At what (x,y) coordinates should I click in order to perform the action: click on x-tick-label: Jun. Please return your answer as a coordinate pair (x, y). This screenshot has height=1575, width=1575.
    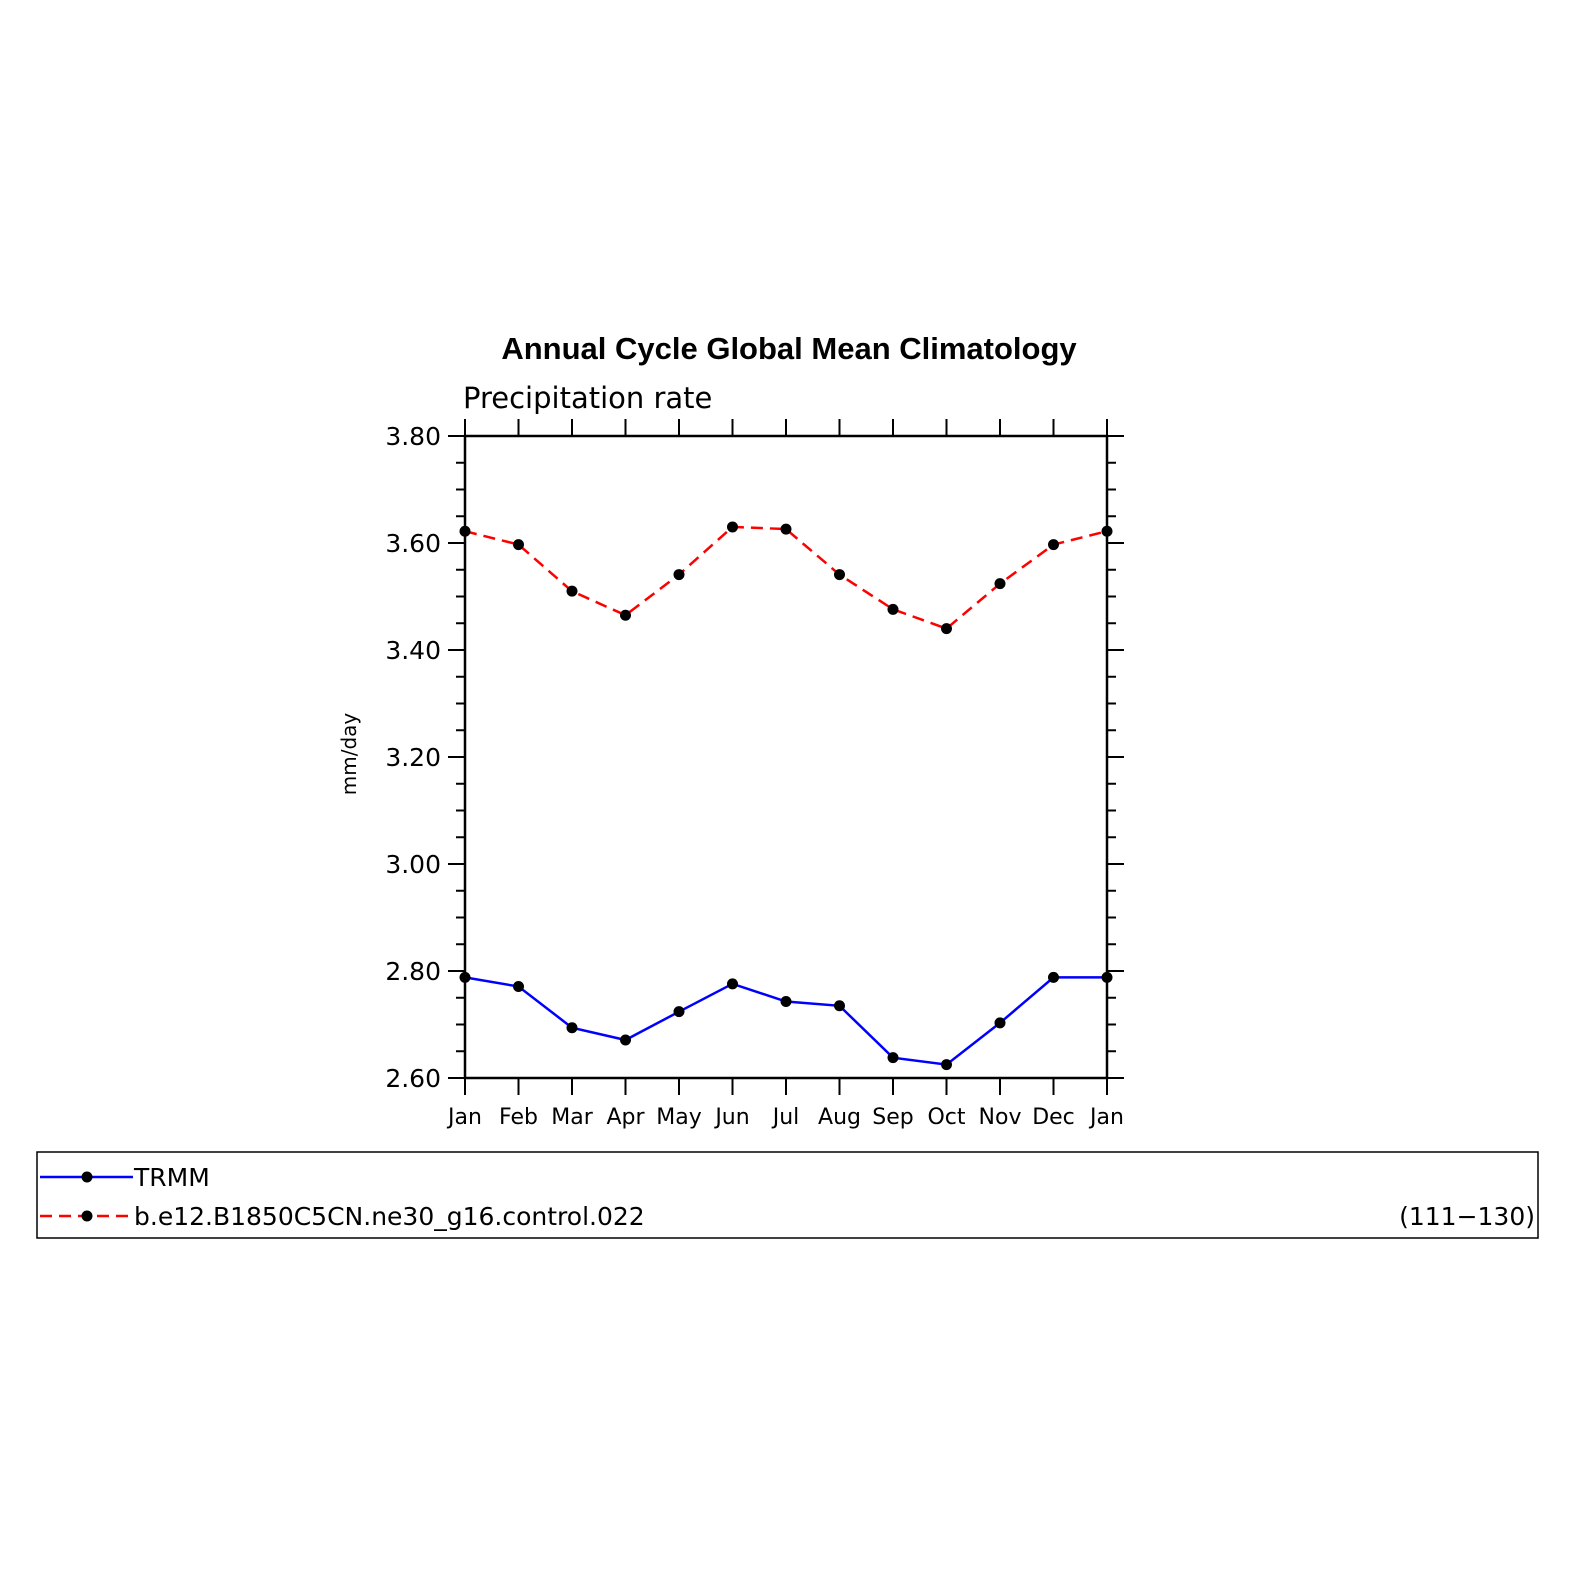
    Looking at the image, I should click on (731, 1117).